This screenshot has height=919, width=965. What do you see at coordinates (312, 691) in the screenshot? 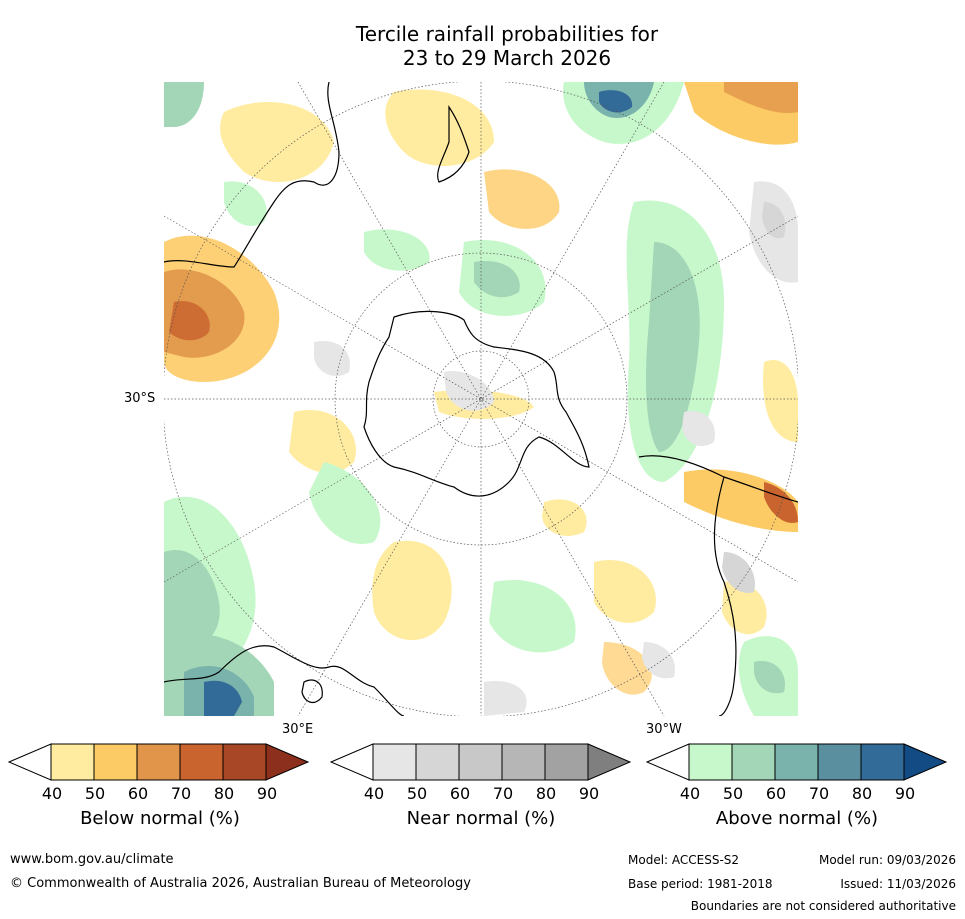
I see `madagascar-coast` at bounding box center [312, 691].